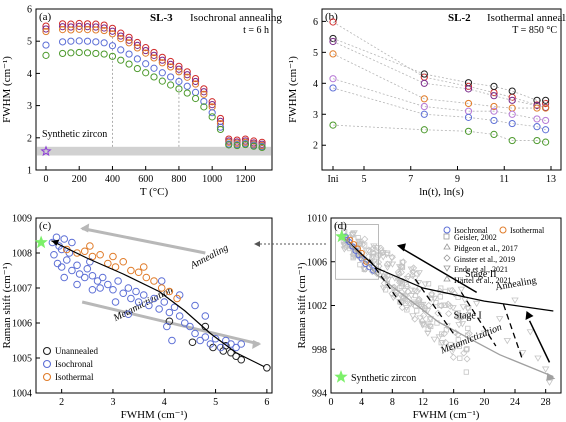  I want to click on stage1-arrow, so click(539, 341).